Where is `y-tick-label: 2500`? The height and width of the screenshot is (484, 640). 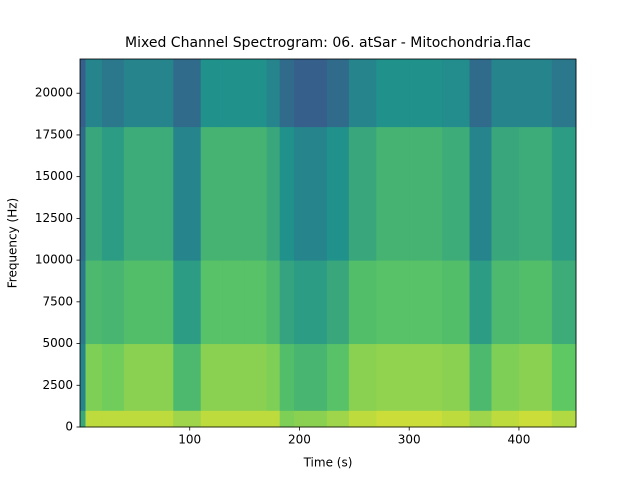 y-tick-label: 2500 is located at coordinates (57, 385).